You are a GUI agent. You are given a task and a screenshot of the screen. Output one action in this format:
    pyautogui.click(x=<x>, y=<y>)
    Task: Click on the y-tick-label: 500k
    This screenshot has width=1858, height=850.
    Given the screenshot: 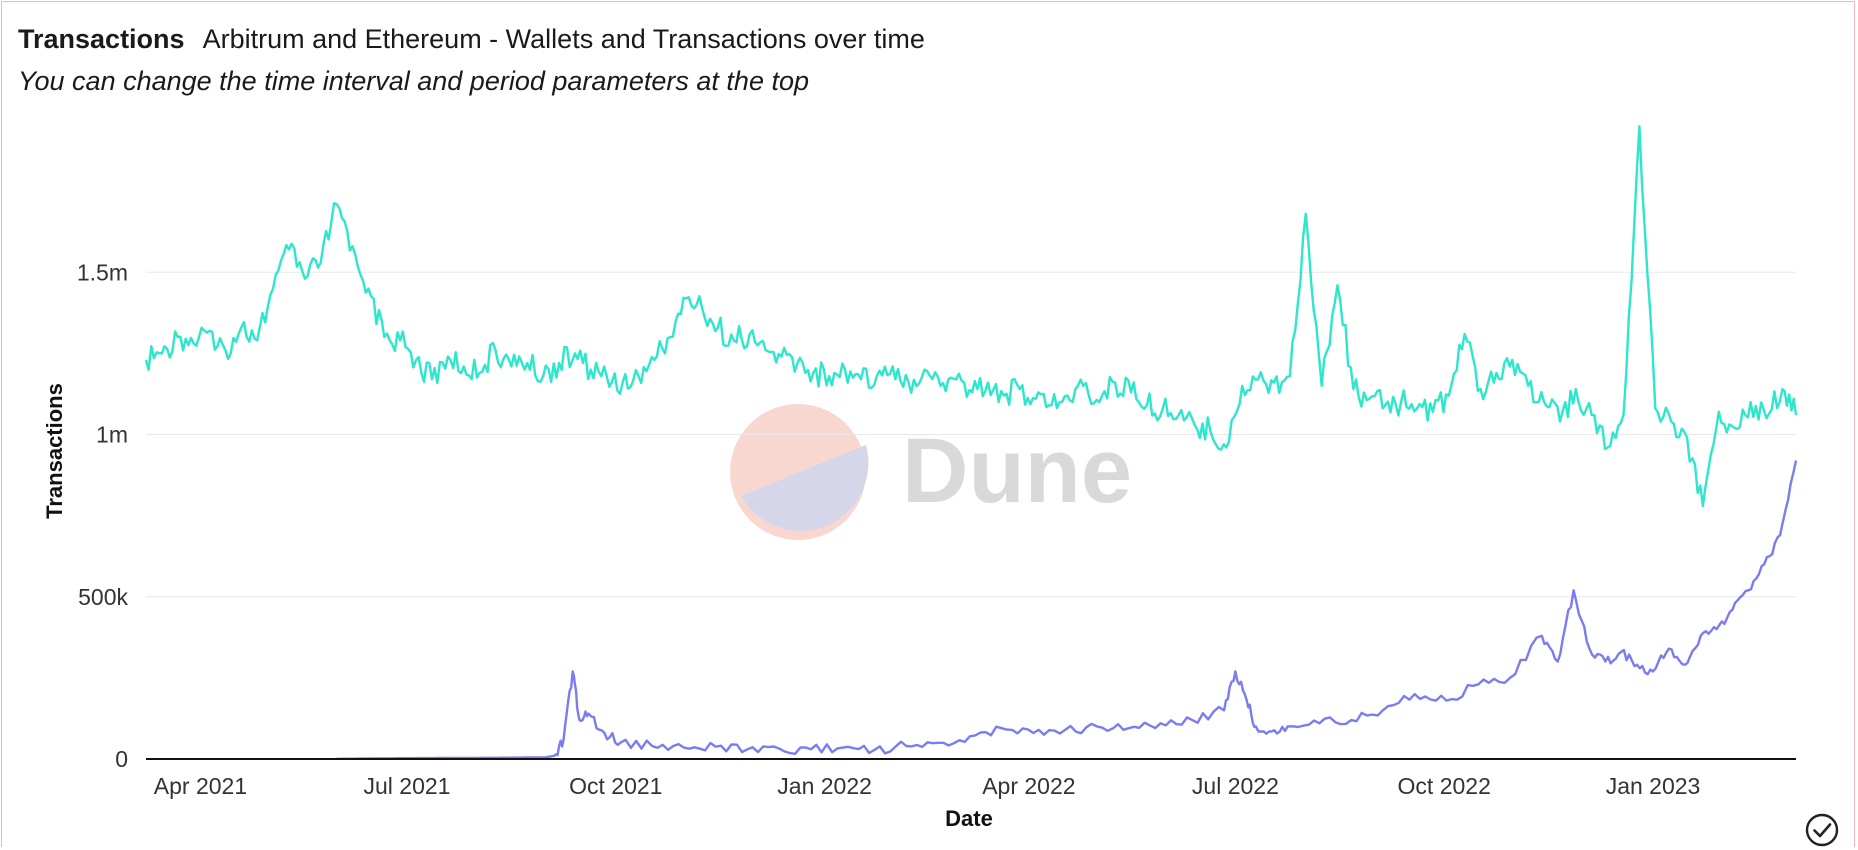 What is the action you would take?
    pyautogui.click(x=103, y=597)
    